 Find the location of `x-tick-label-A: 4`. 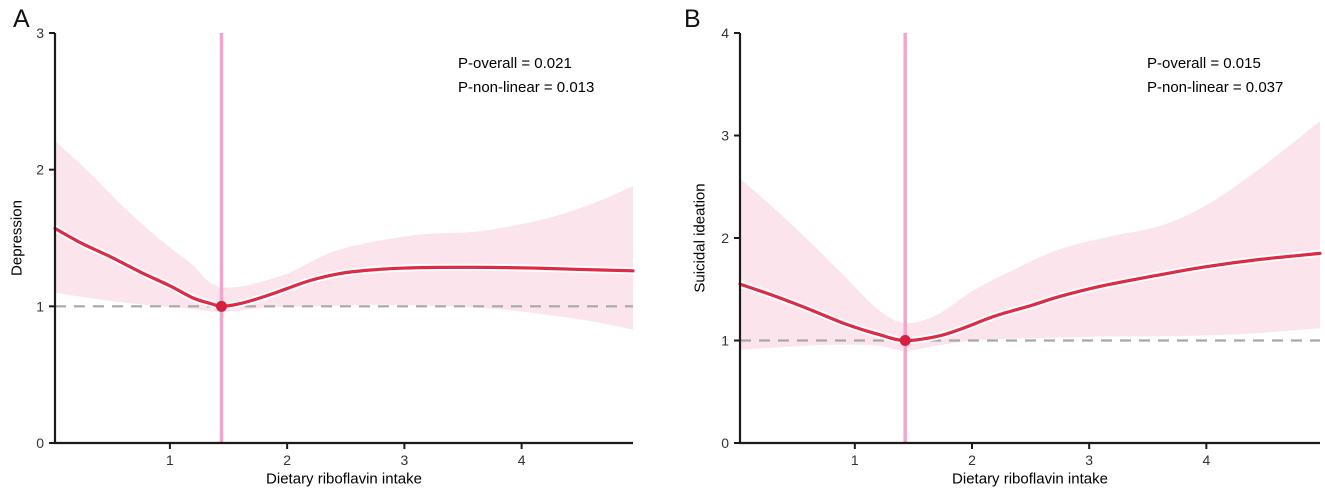

x-tick-label-A: 4 is located at coordinates (522, 460).